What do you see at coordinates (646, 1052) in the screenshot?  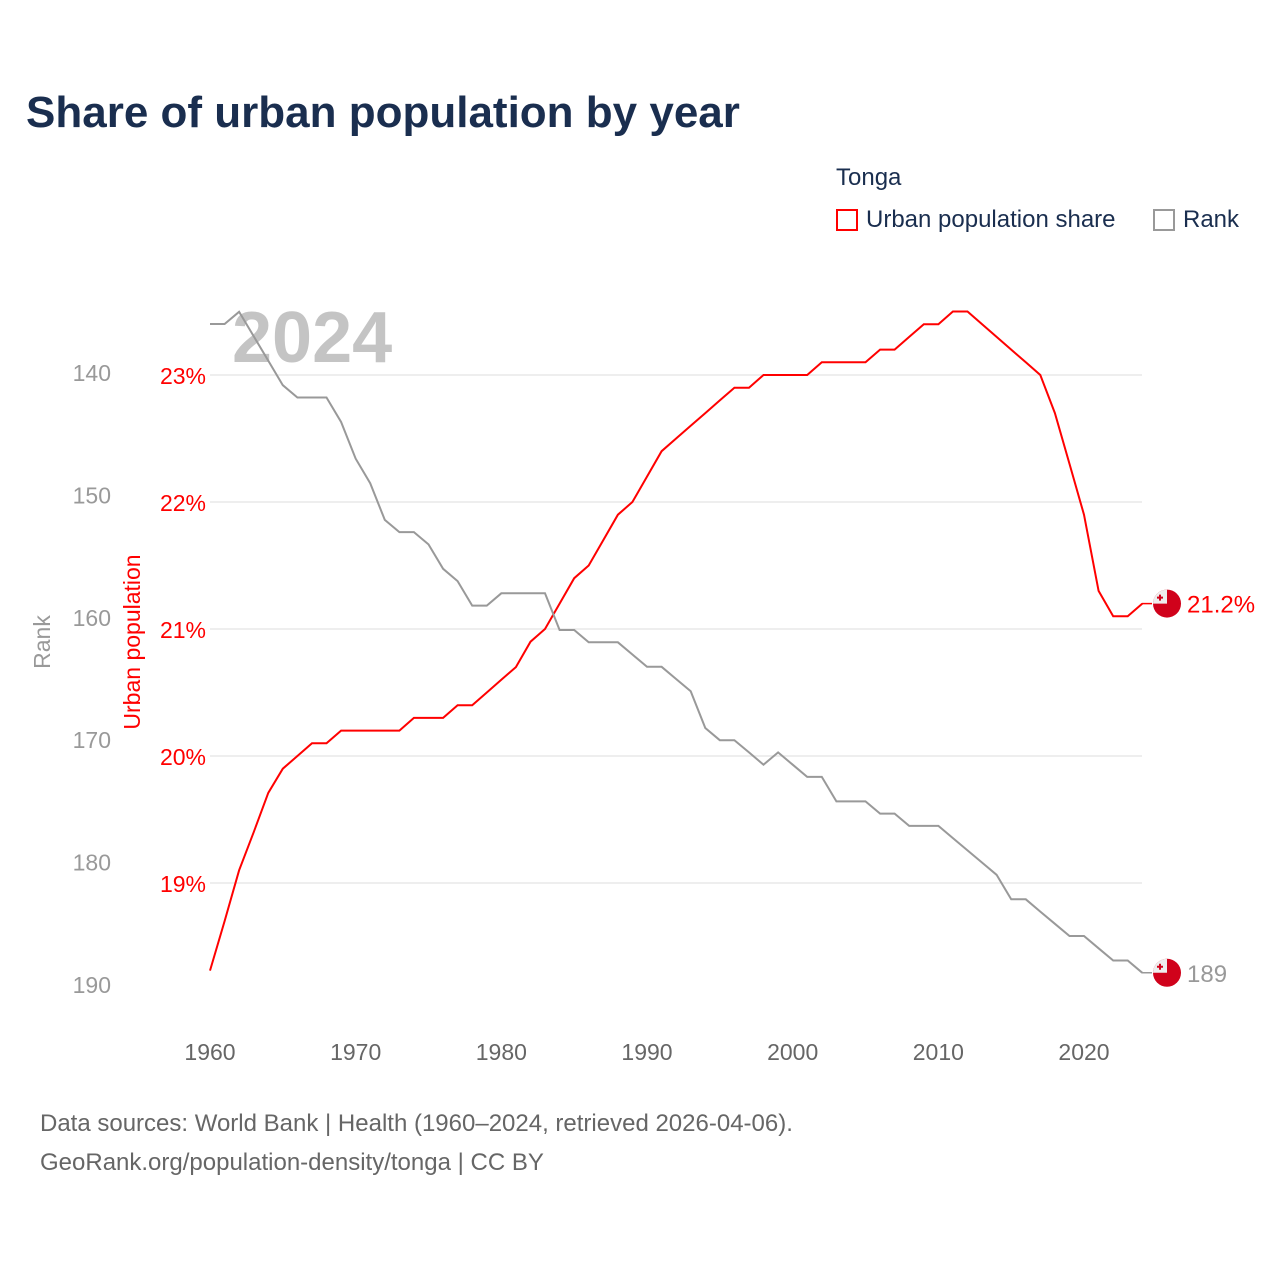 I see `x-tick: 1990` at bounding box center [646, 1052].